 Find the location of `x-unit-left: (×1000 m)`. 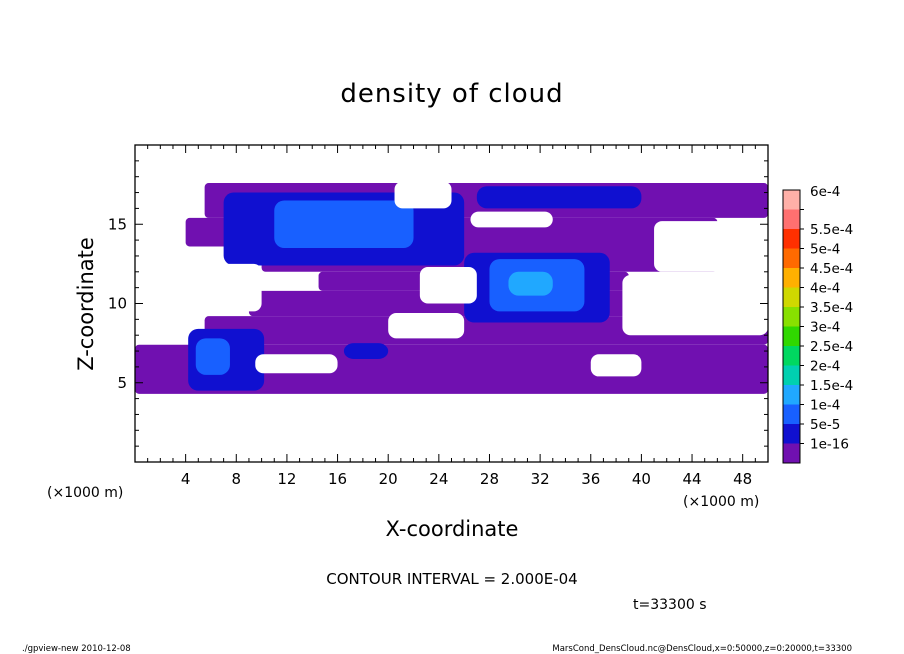

x-unit-left: (×1000 m) is located at coordinates (85, 493).